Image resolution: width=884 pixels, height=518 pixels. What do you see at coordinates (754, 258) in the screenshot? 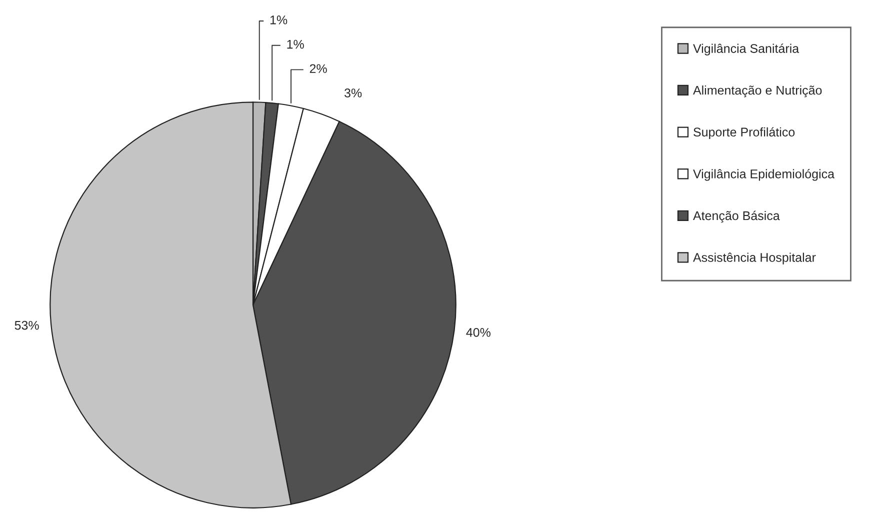
I see `legend-label: Assistência Hospitalar` at bounding box center [754, 258].